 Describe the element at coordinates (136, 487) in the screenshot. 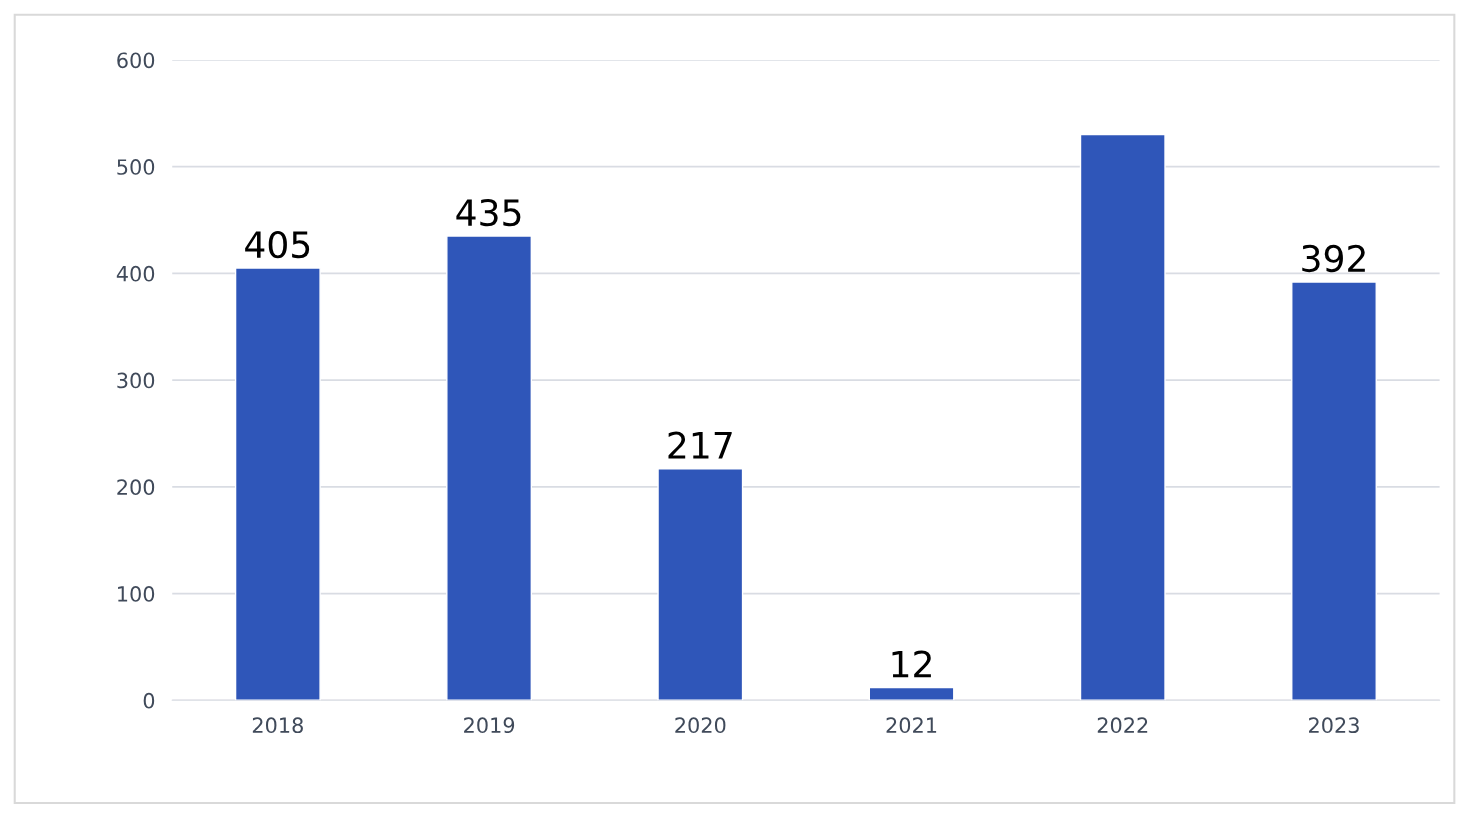

I see `y-tick-label: 200` at that location.